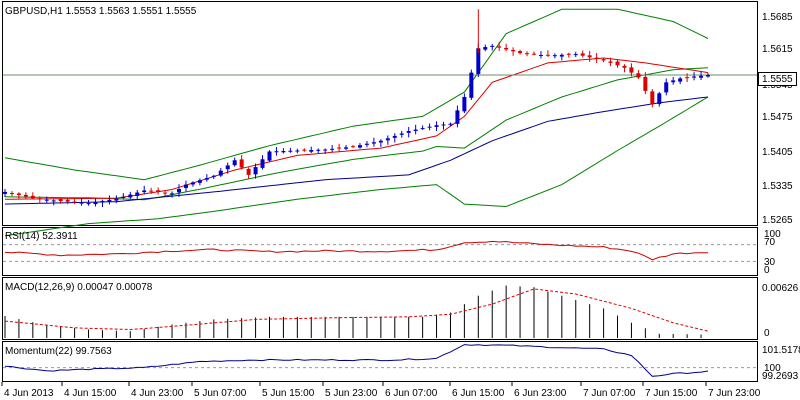 The width and height of the screenshot is (800, 400). I want to click on momentum-panel-frame, so click(380, 361).